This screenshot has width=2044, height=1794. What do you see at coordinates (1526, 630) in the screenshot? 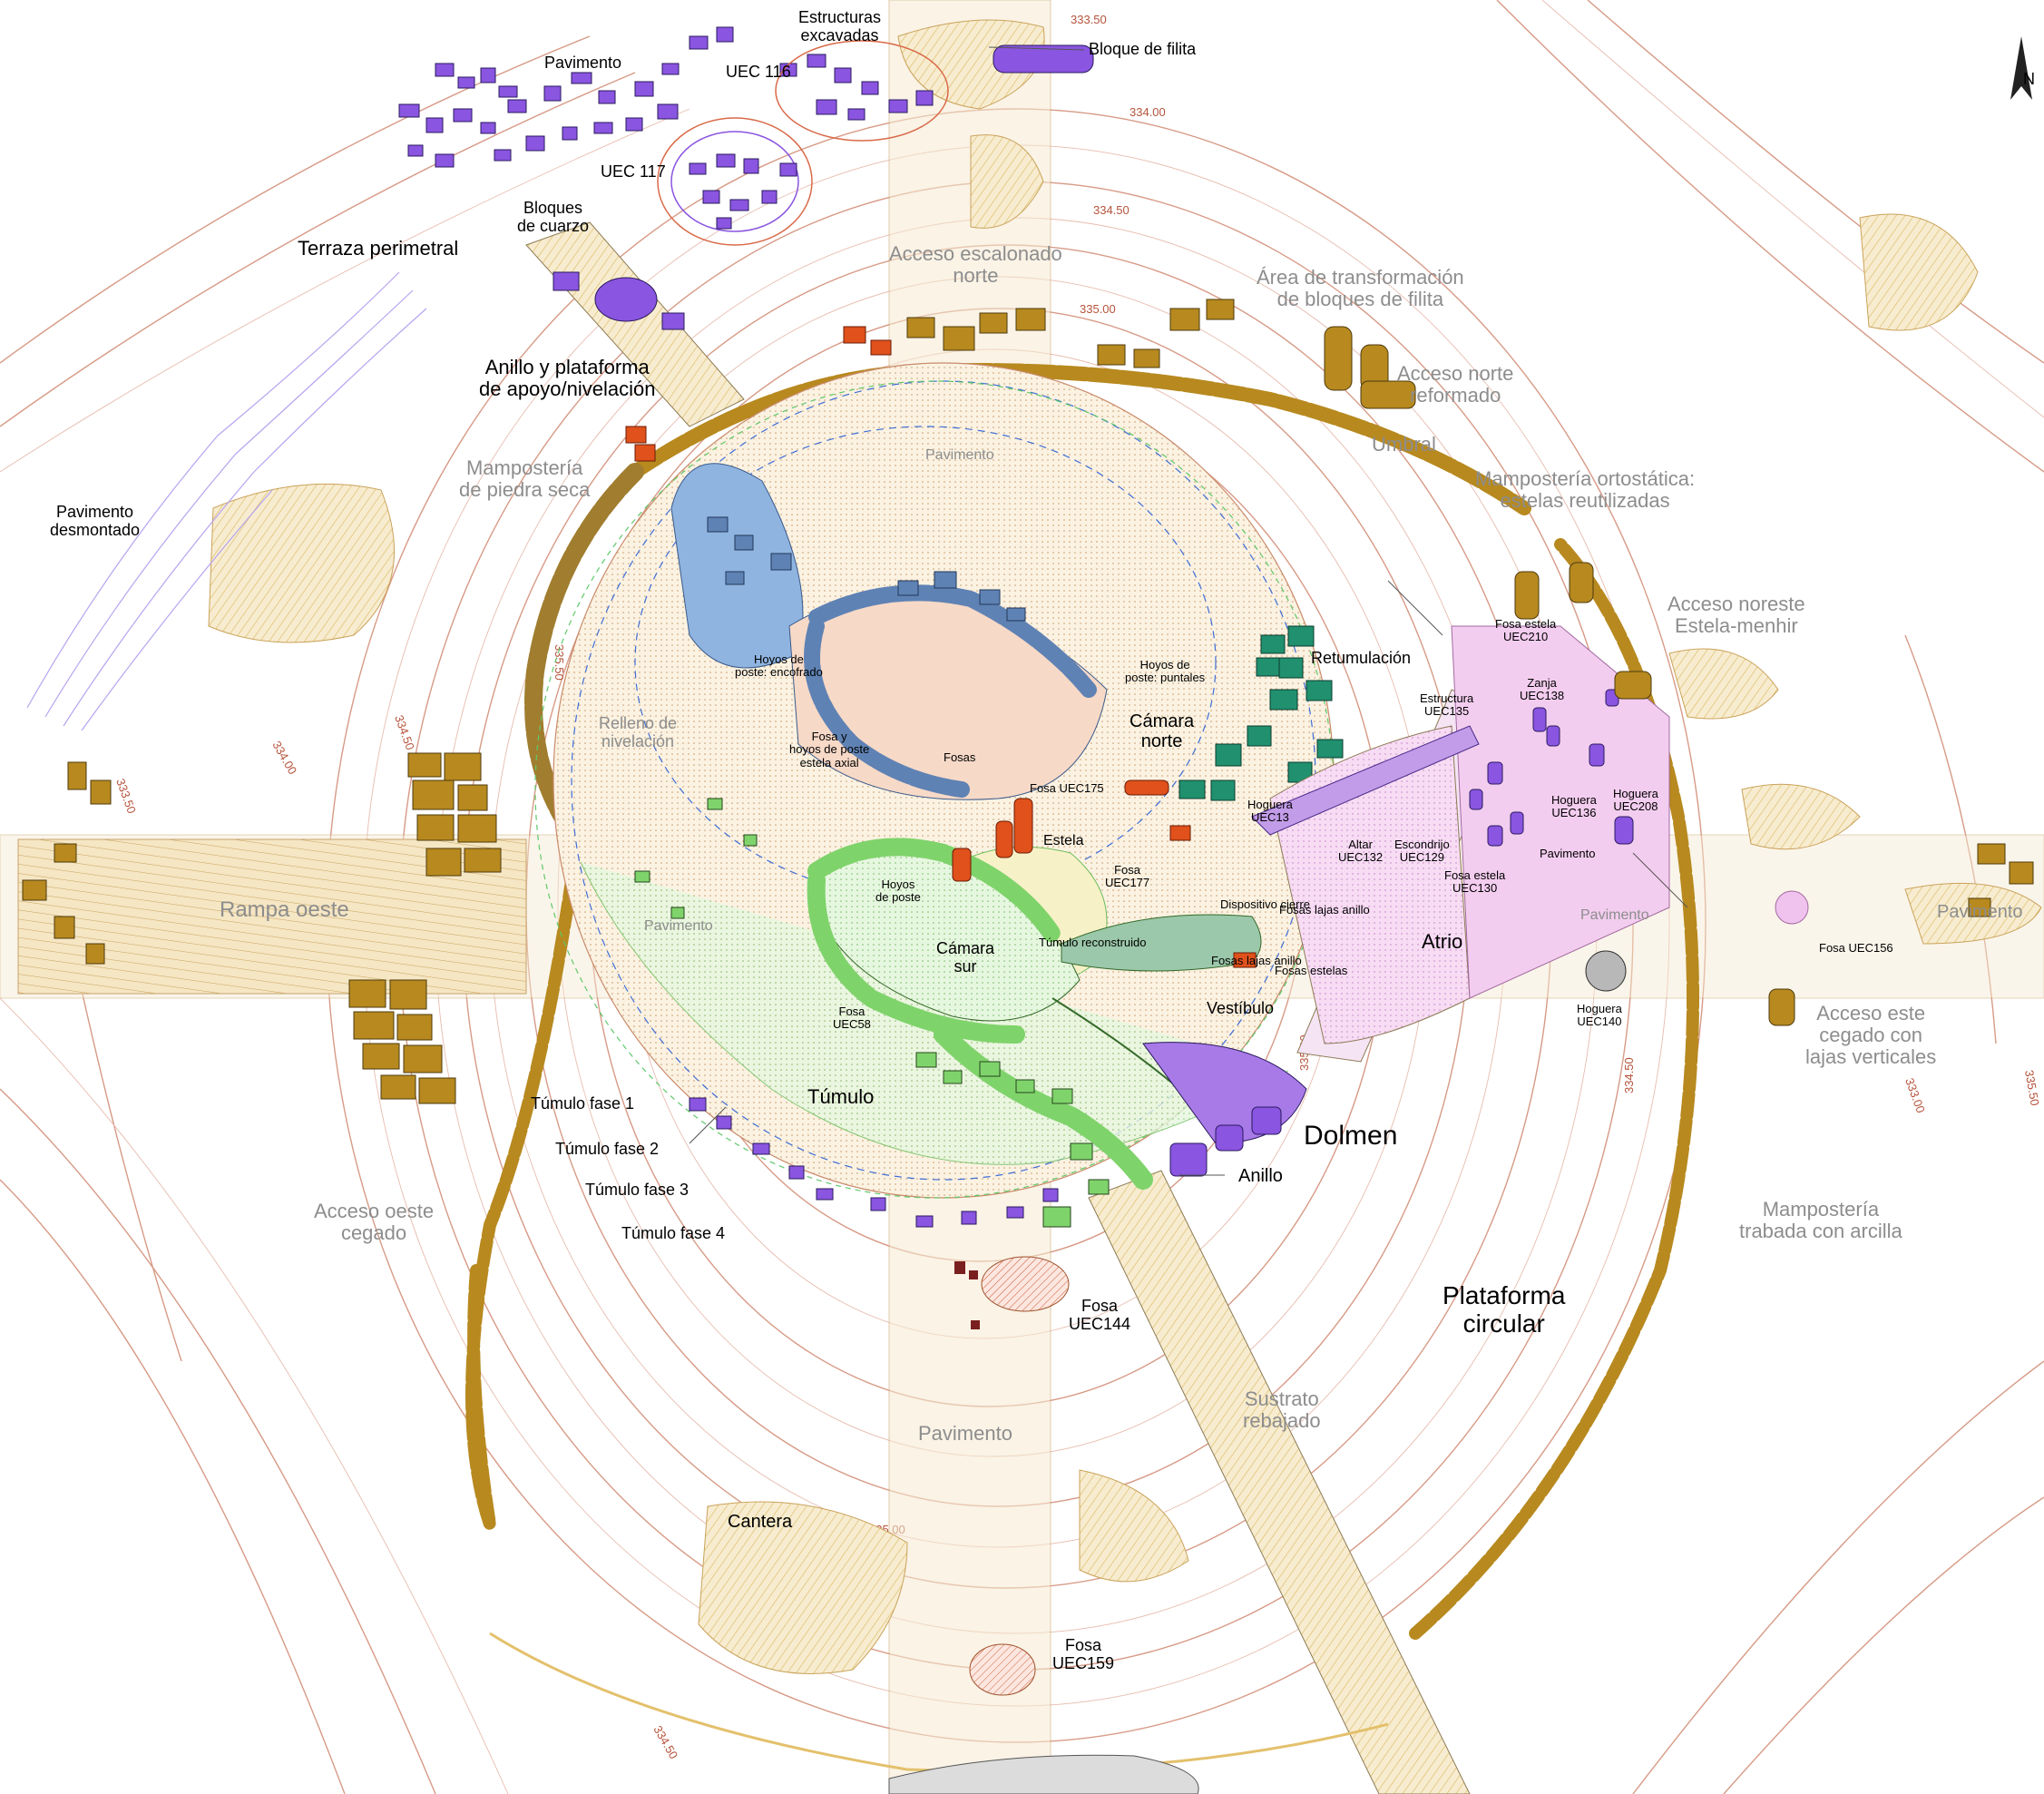
I see `label-fosa-uec210: Fosa estela UEC210` at bounding box center [1526, 630].